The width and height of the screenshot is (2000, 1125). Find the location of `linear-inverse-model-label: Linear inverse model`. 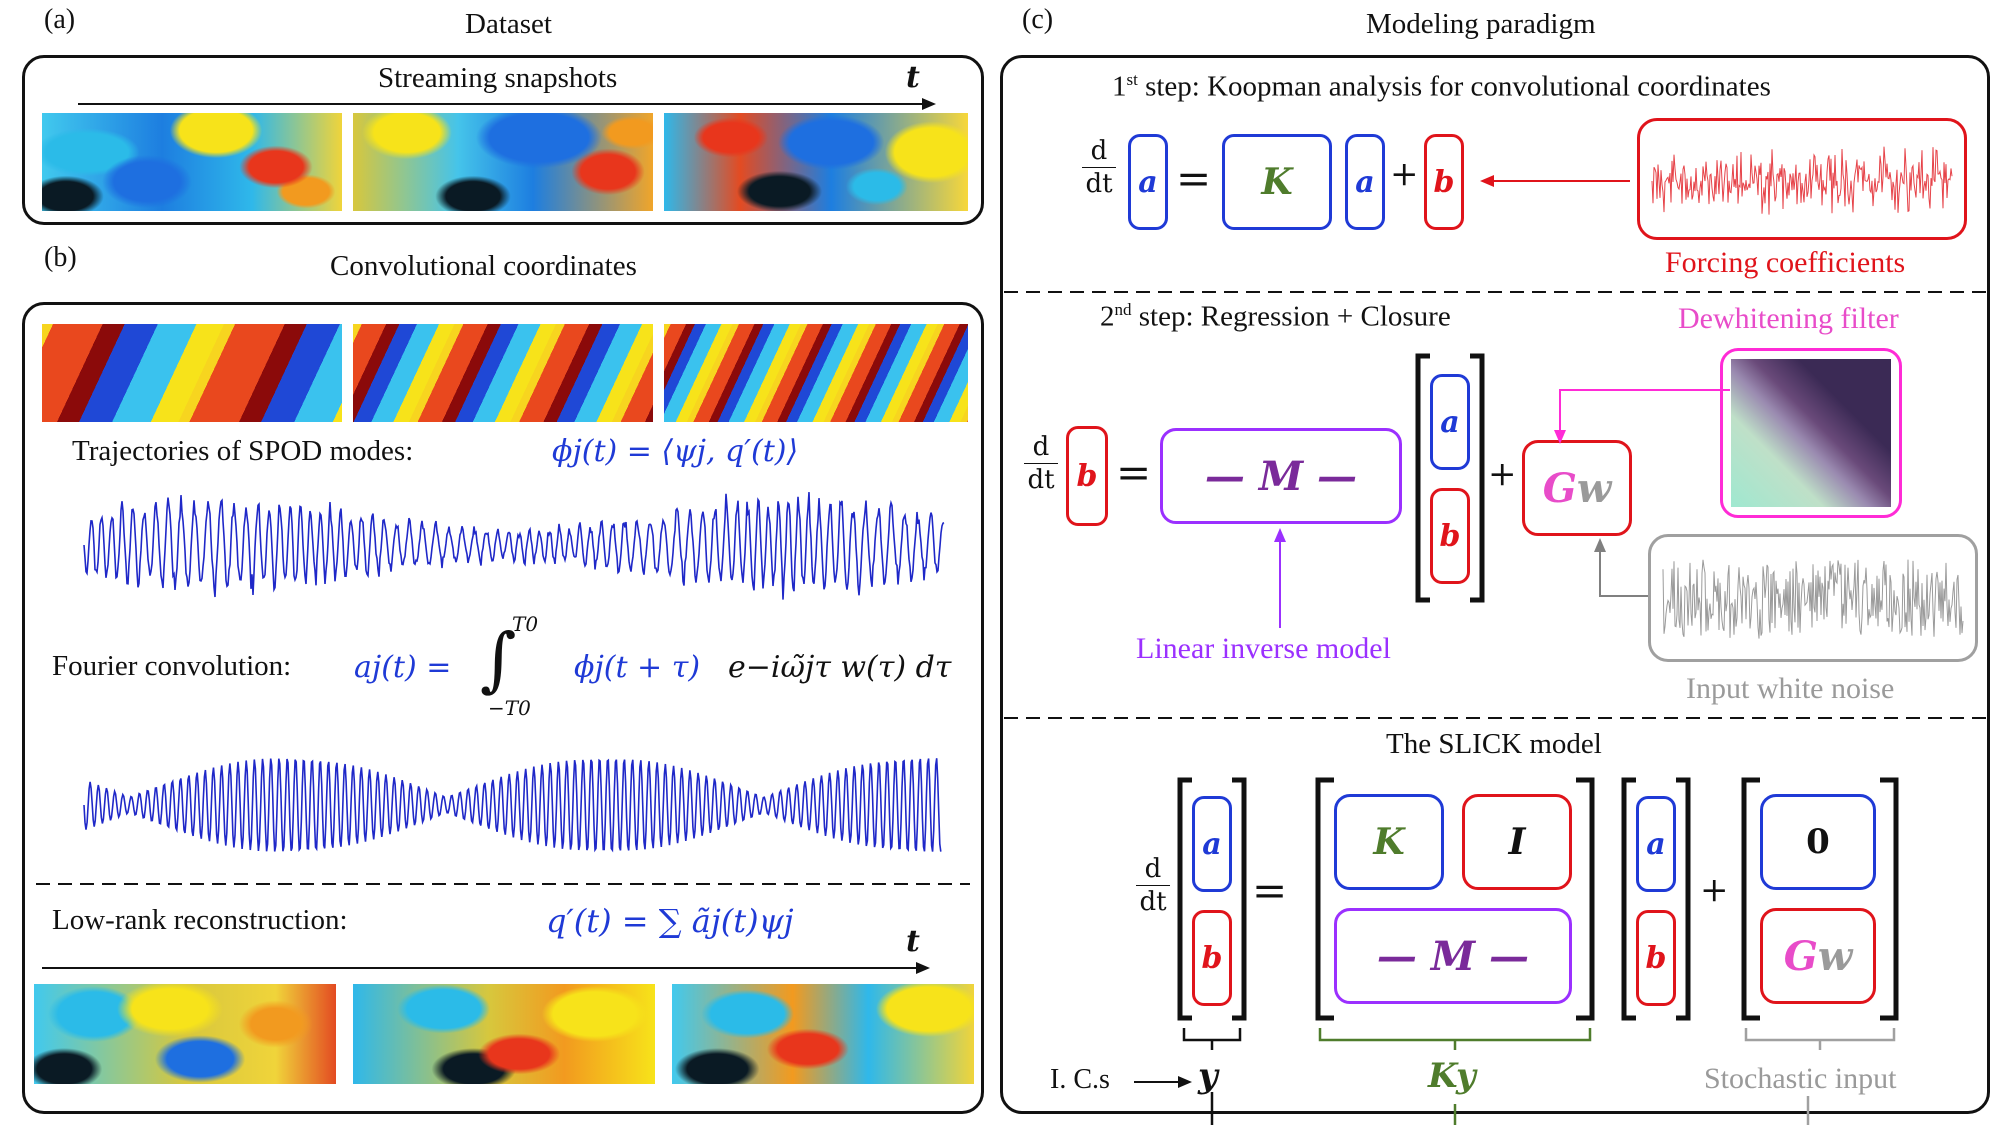

linear-inverse-model-label: Linear inverse model is located at coordinates (1263, 648).